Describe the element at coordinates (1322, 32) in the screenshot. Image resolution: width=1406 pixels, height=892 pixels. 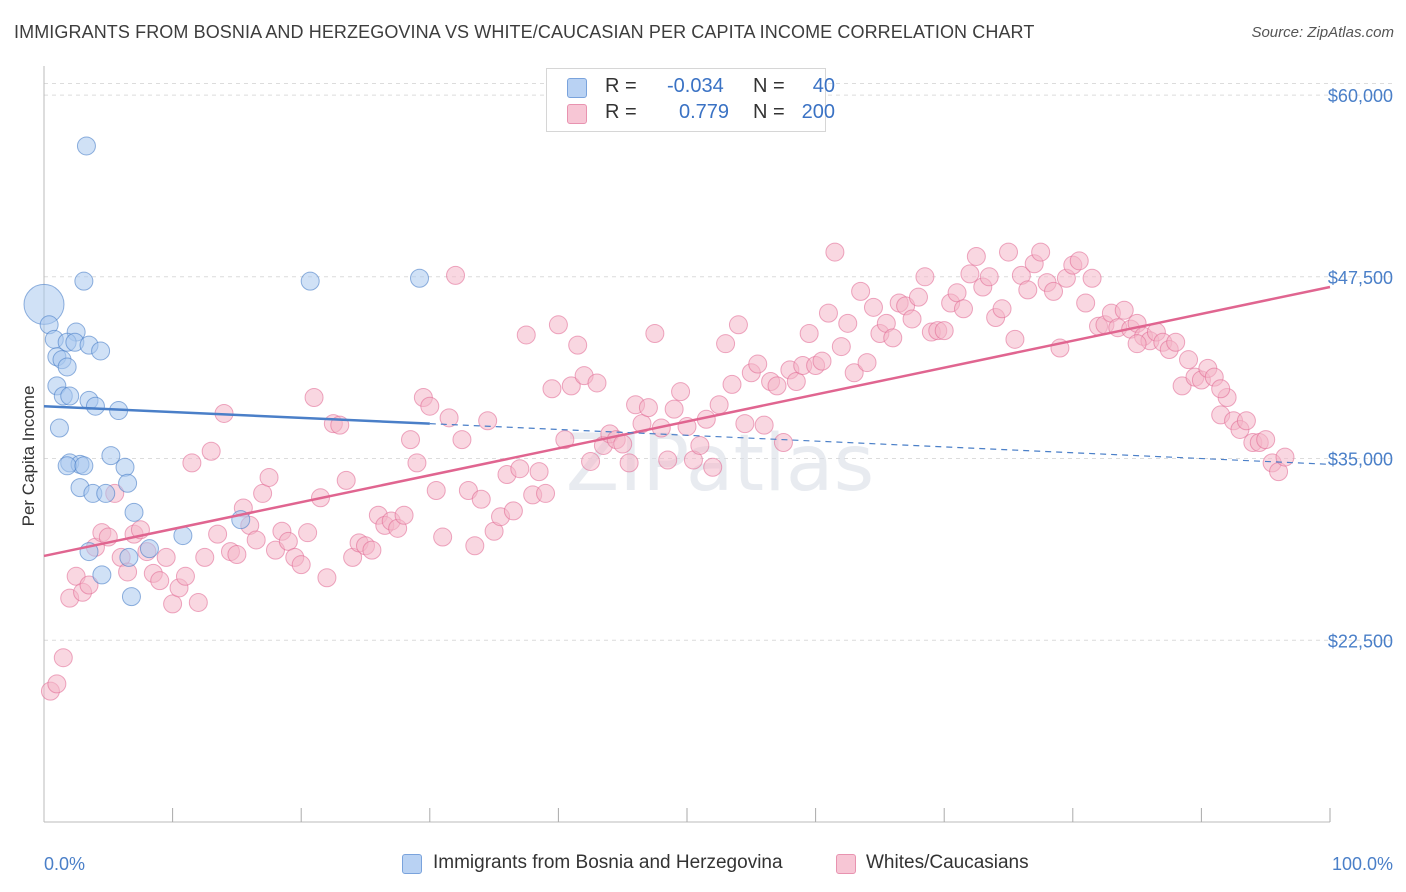
I see `source-label: Source: ZipAtlas.com` at that location.